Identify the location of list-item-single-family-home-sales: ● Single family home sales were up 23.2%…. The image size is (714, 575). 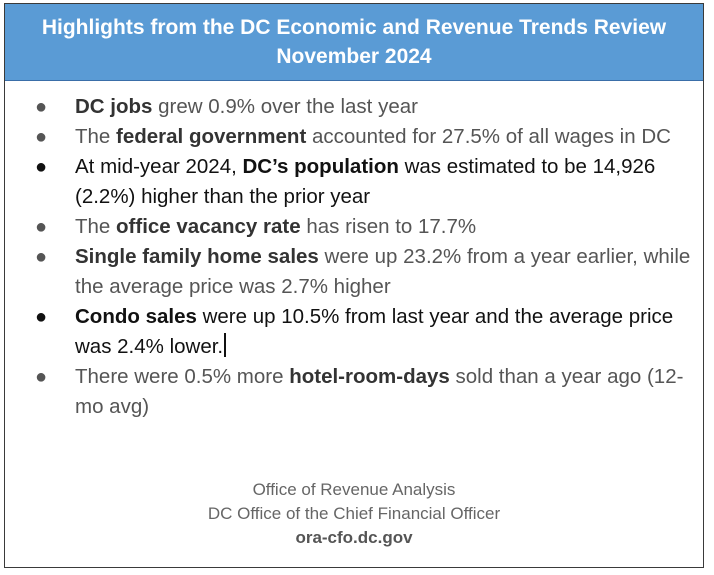
(363, 272).